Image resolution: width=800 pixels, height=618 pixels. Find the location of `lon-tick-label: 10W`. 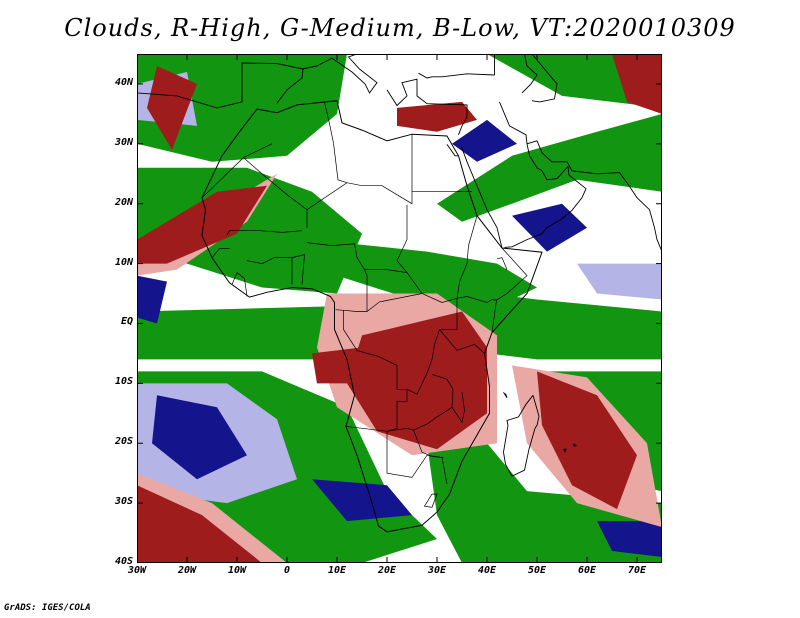

lon-tick-label: 10W is located at coordinates (237, 570).